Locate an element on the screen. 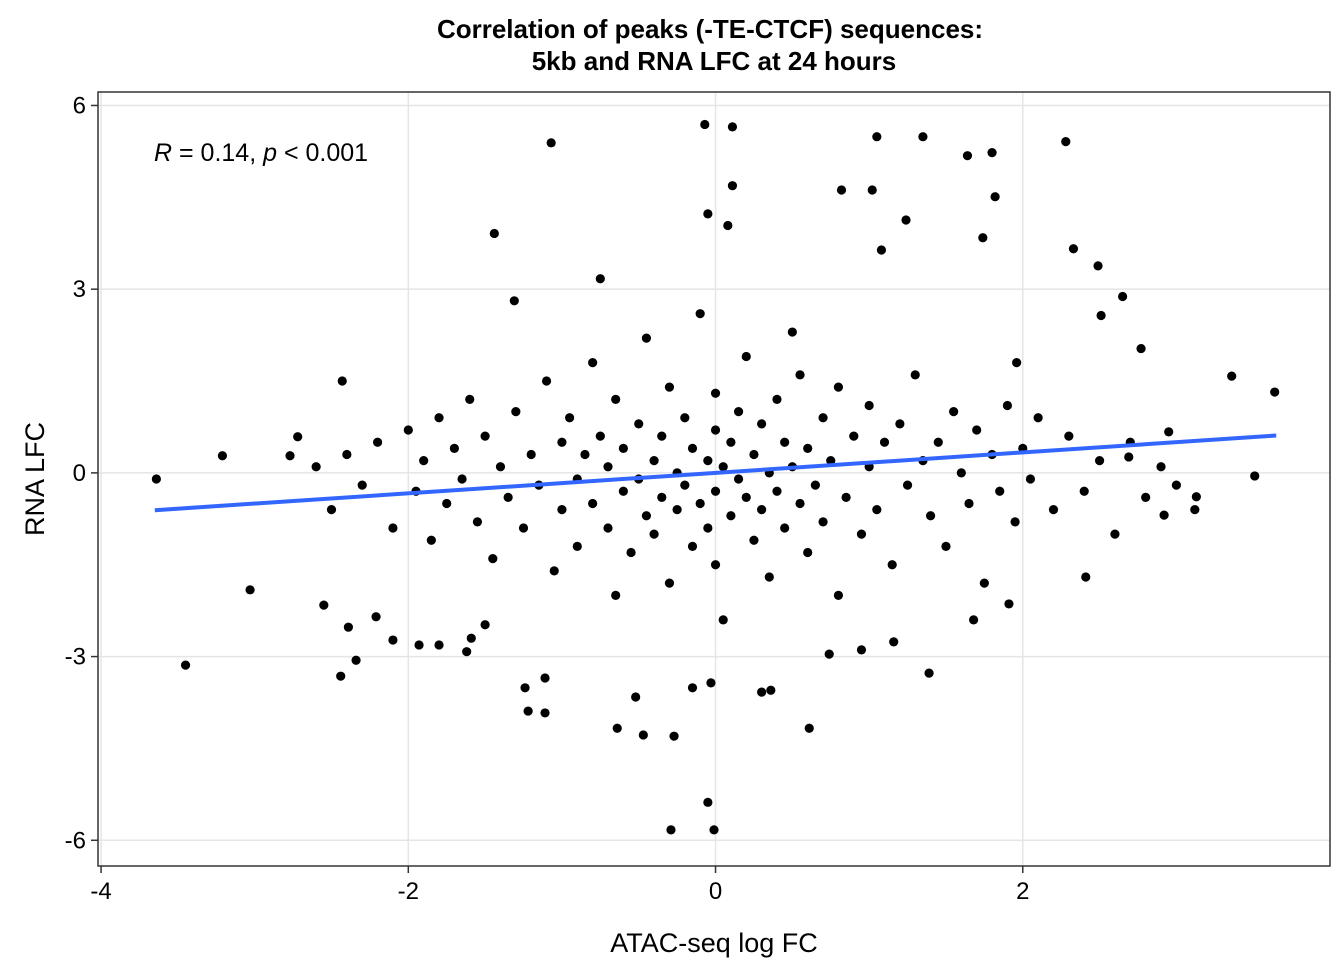  annotation-part: = 0.14, is located at coordinates (217, 153).